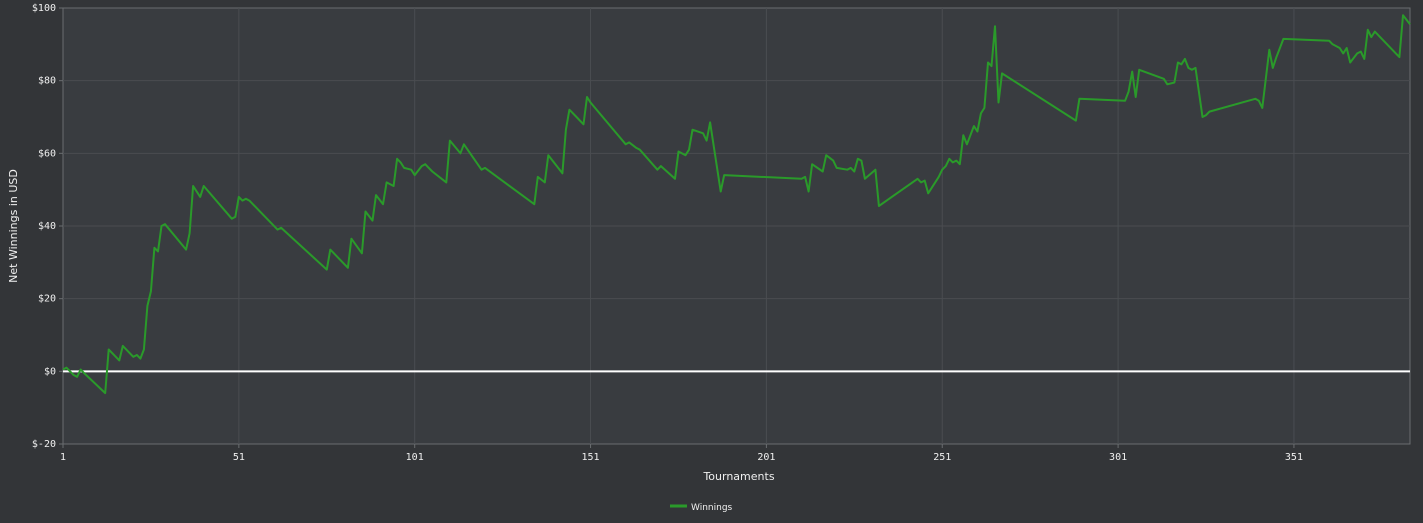 The height and width of the screenshot is (523, 1423). Describe the element at coordinates (44, 8) in the screenshot. I see `y-tick-label: $100` at that location.